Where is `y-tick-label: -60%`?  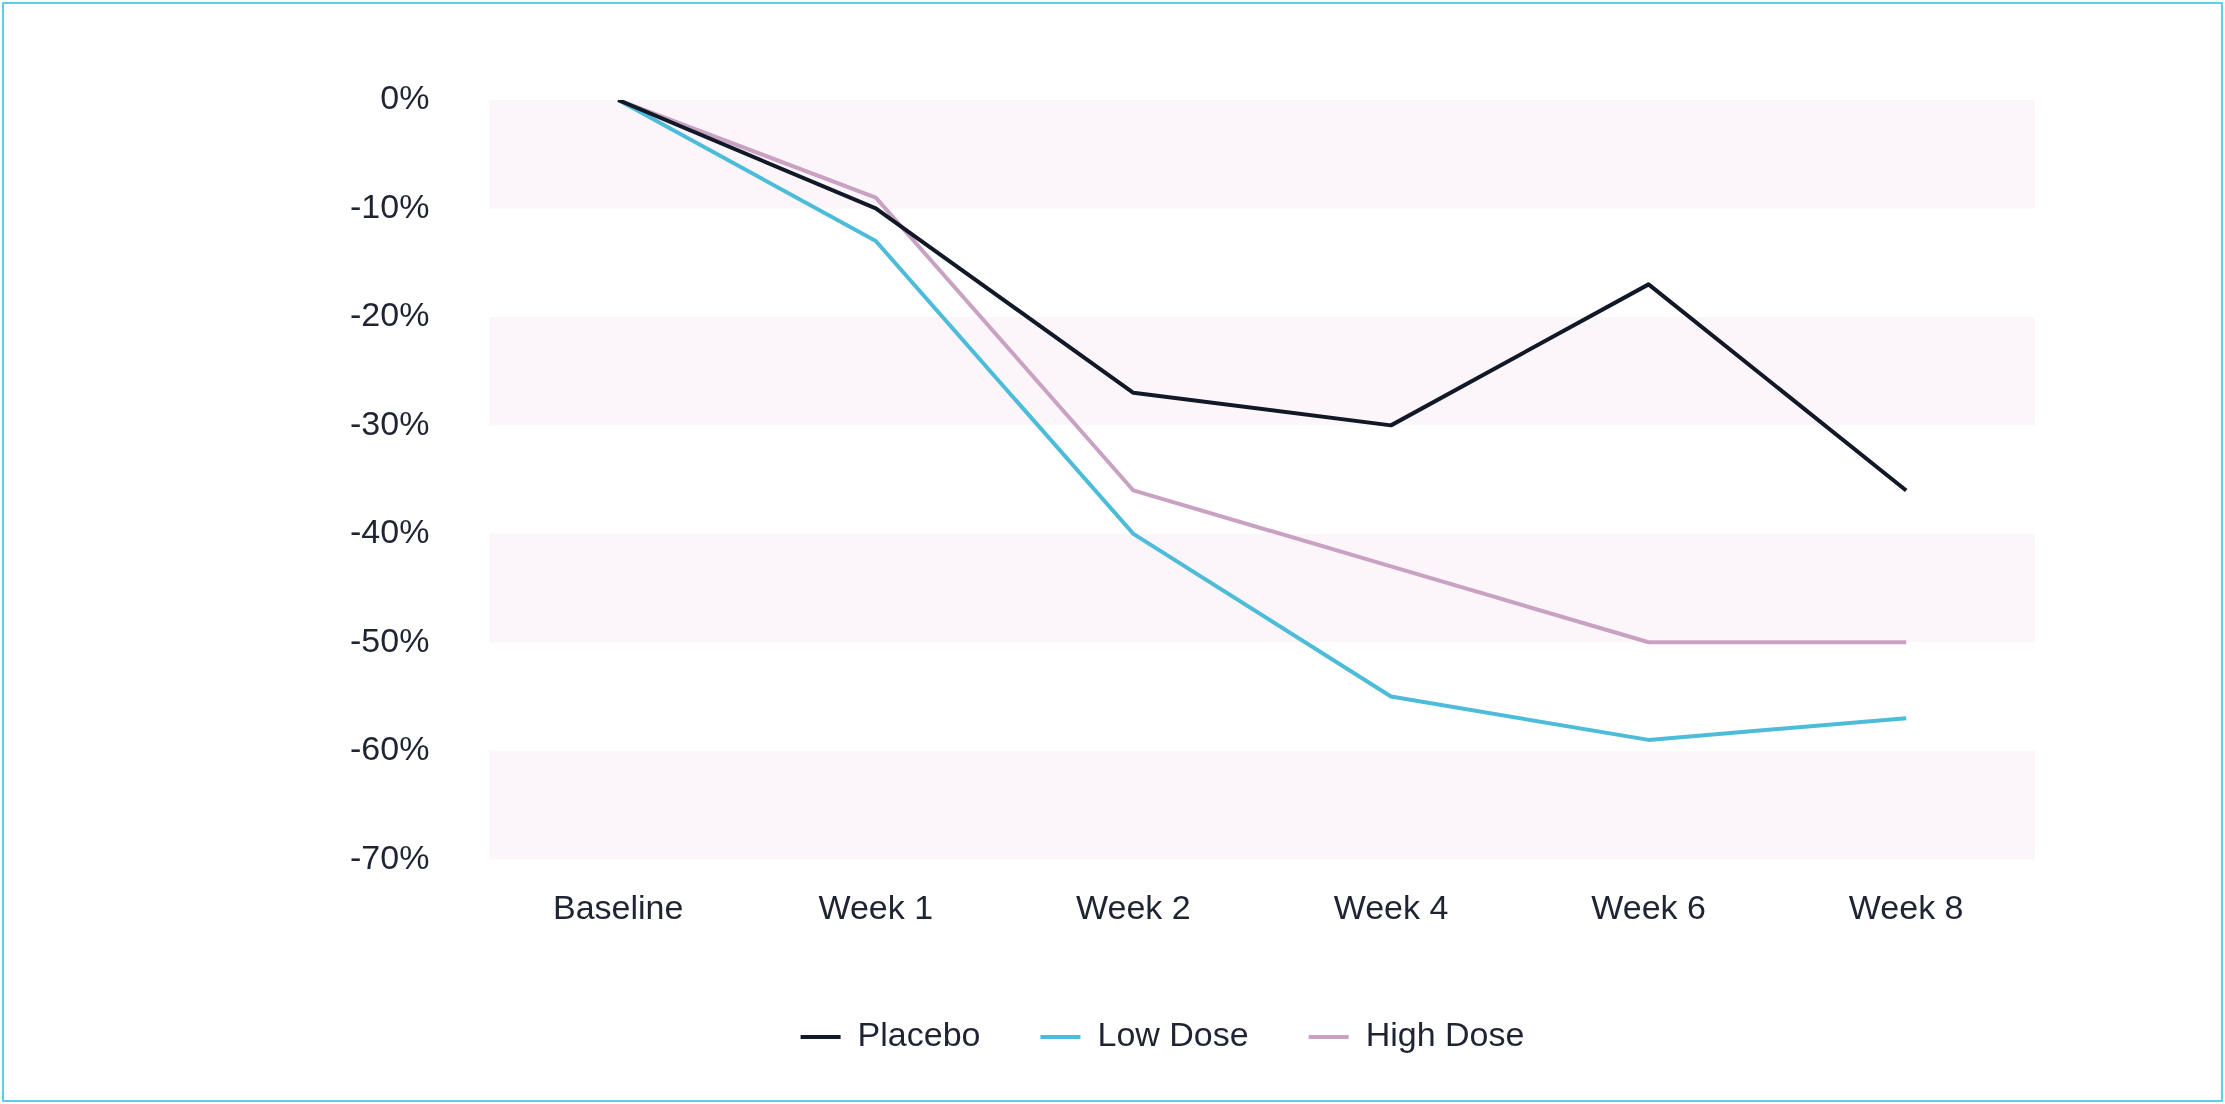 y-tick-label: -60% is located at coordinates (390, 748).